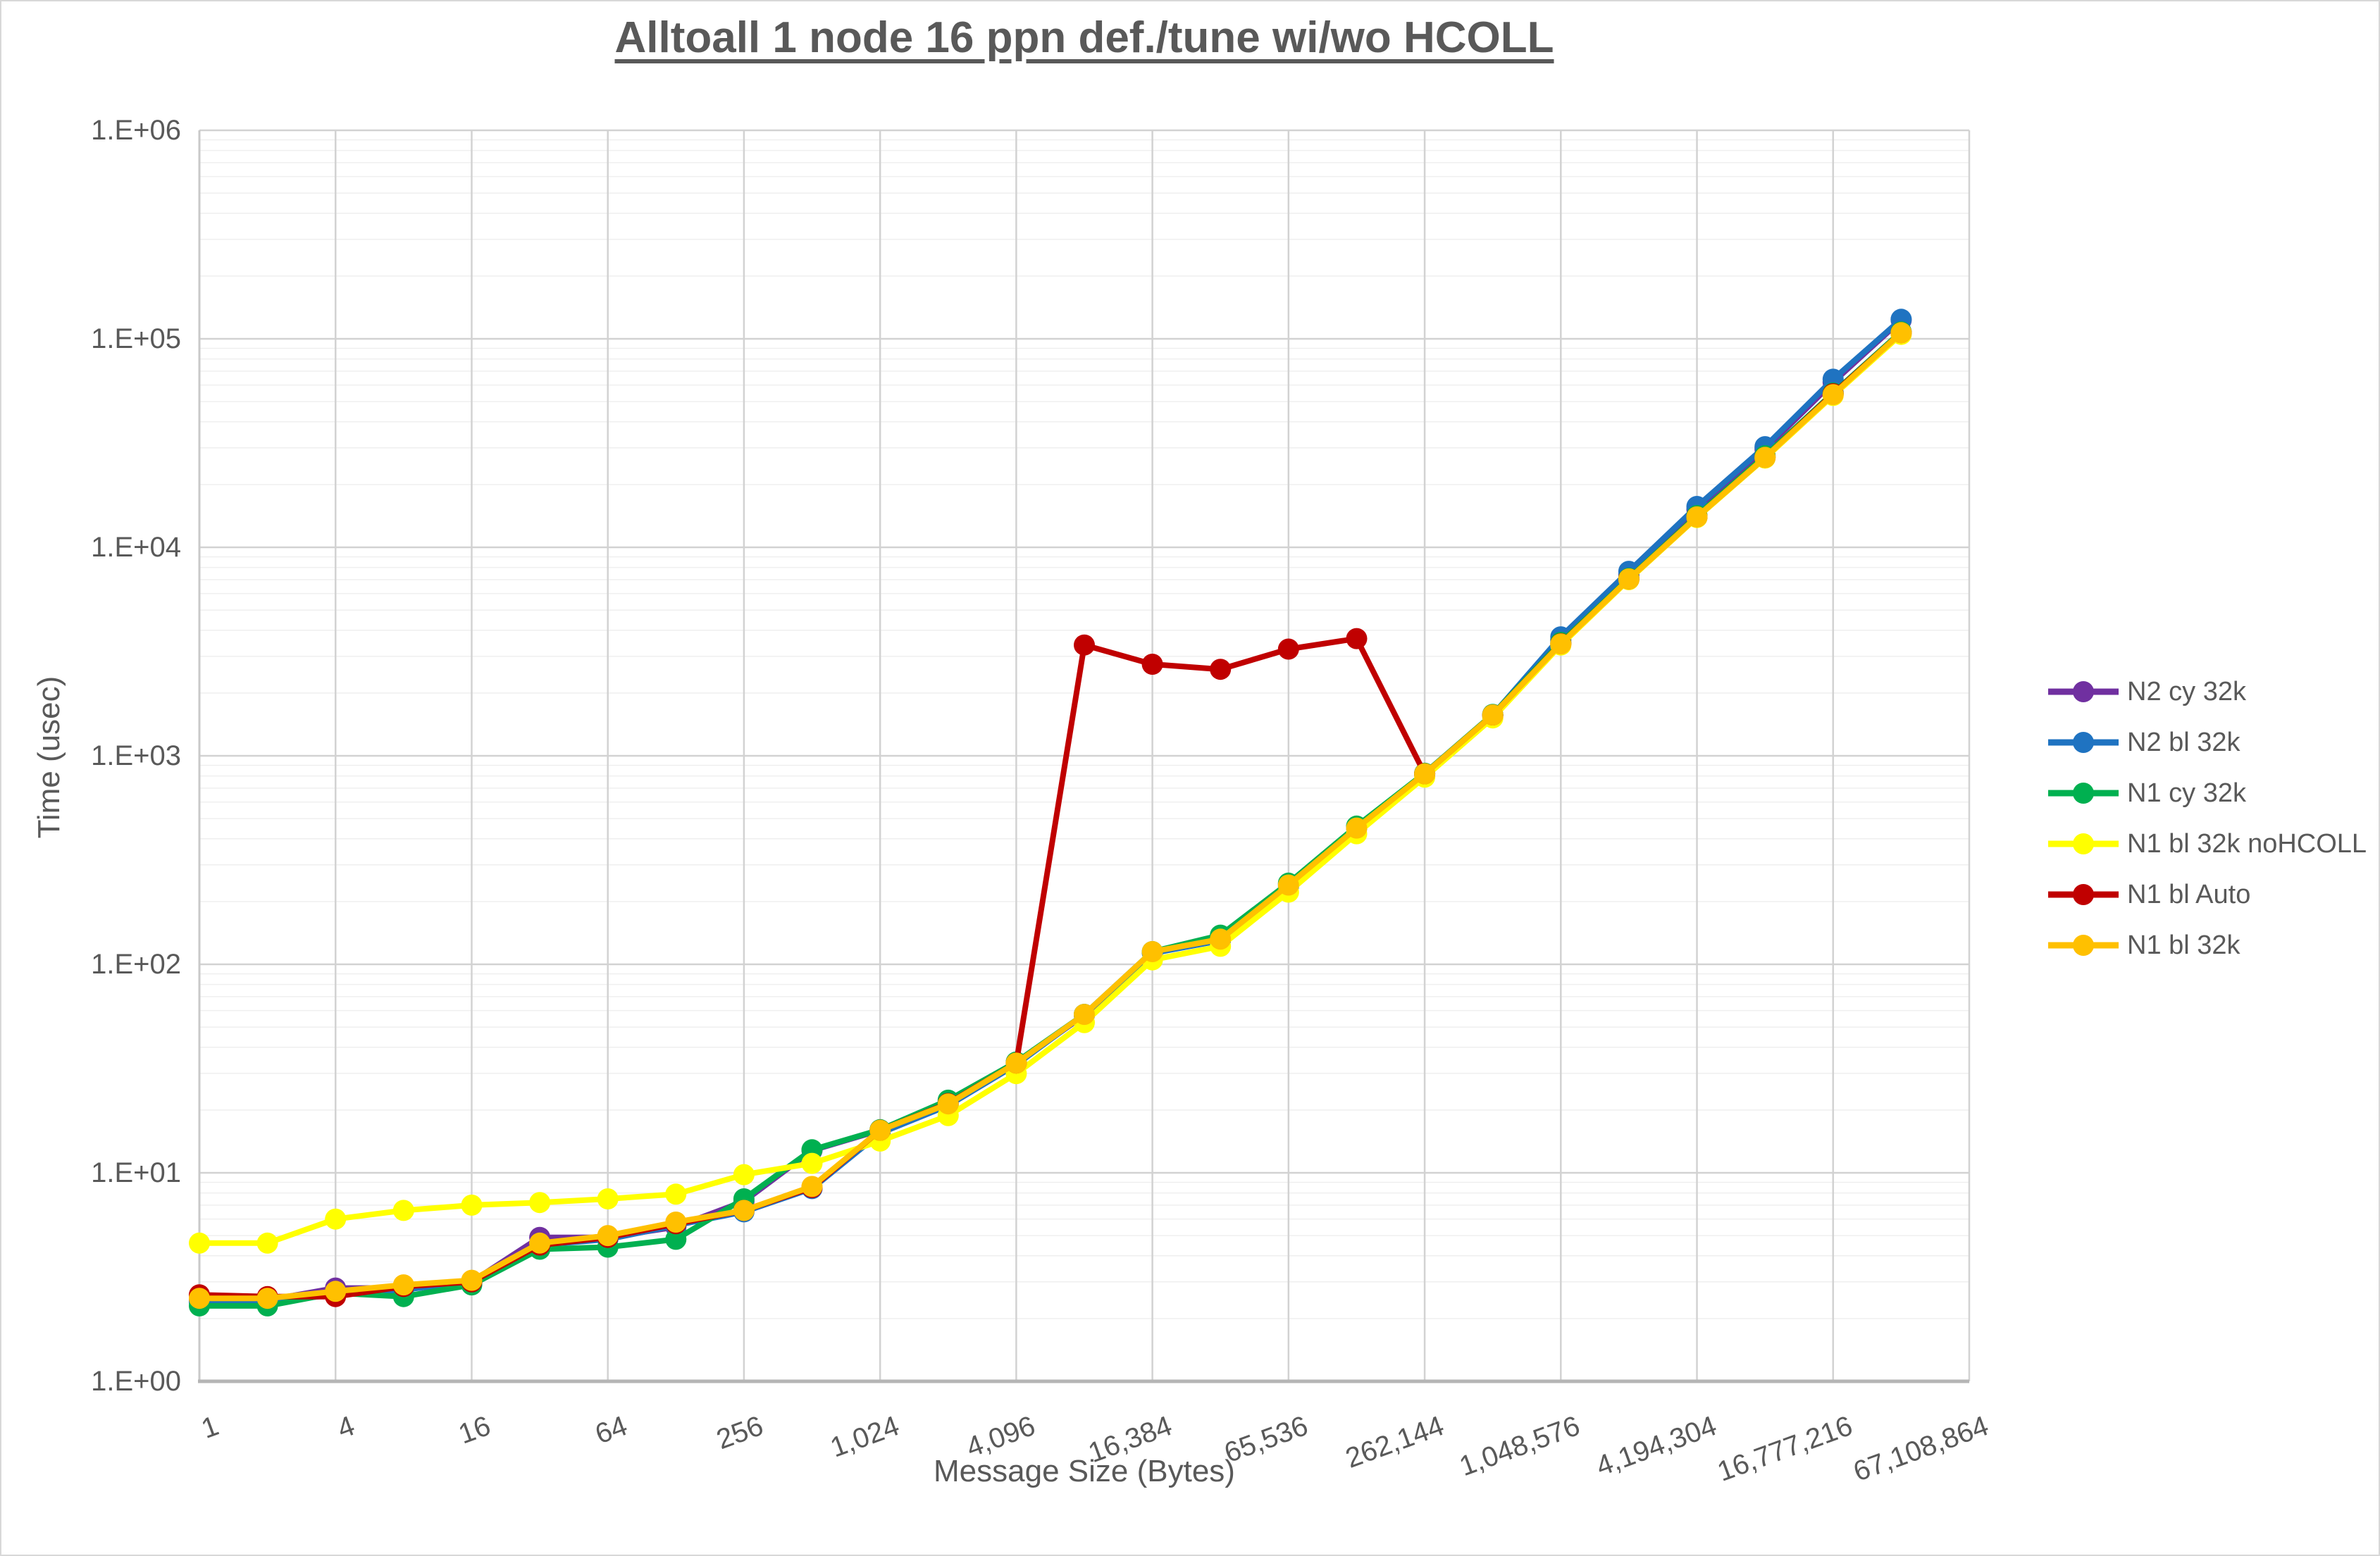 This screenshot has height=1556, width=2380. What do you see at coordinates (2183, 945) in the screenshot?
I see `legend-label: N1 bl 32k` at bounding box center [2183, 945].